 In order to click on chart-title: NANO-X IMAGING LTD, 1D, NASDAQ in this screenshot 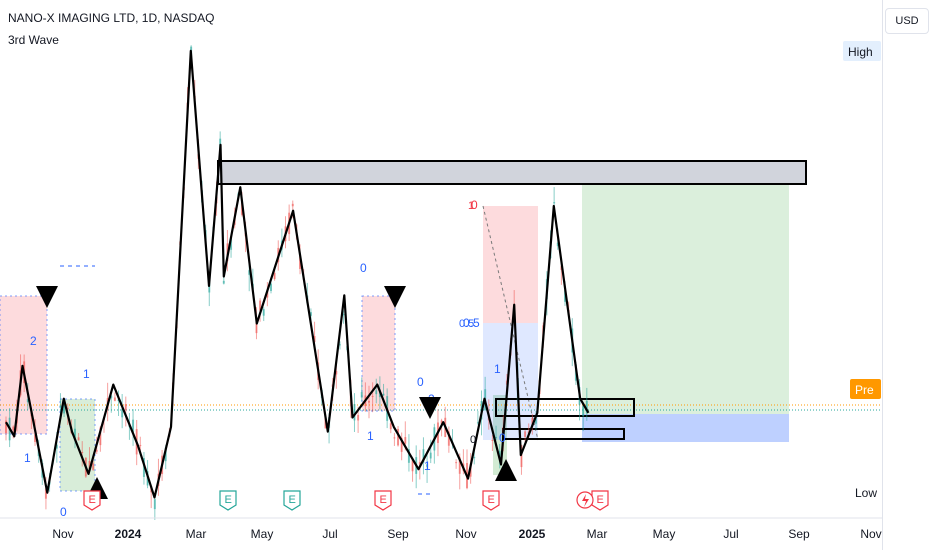, I will do `click(111, 18)`.